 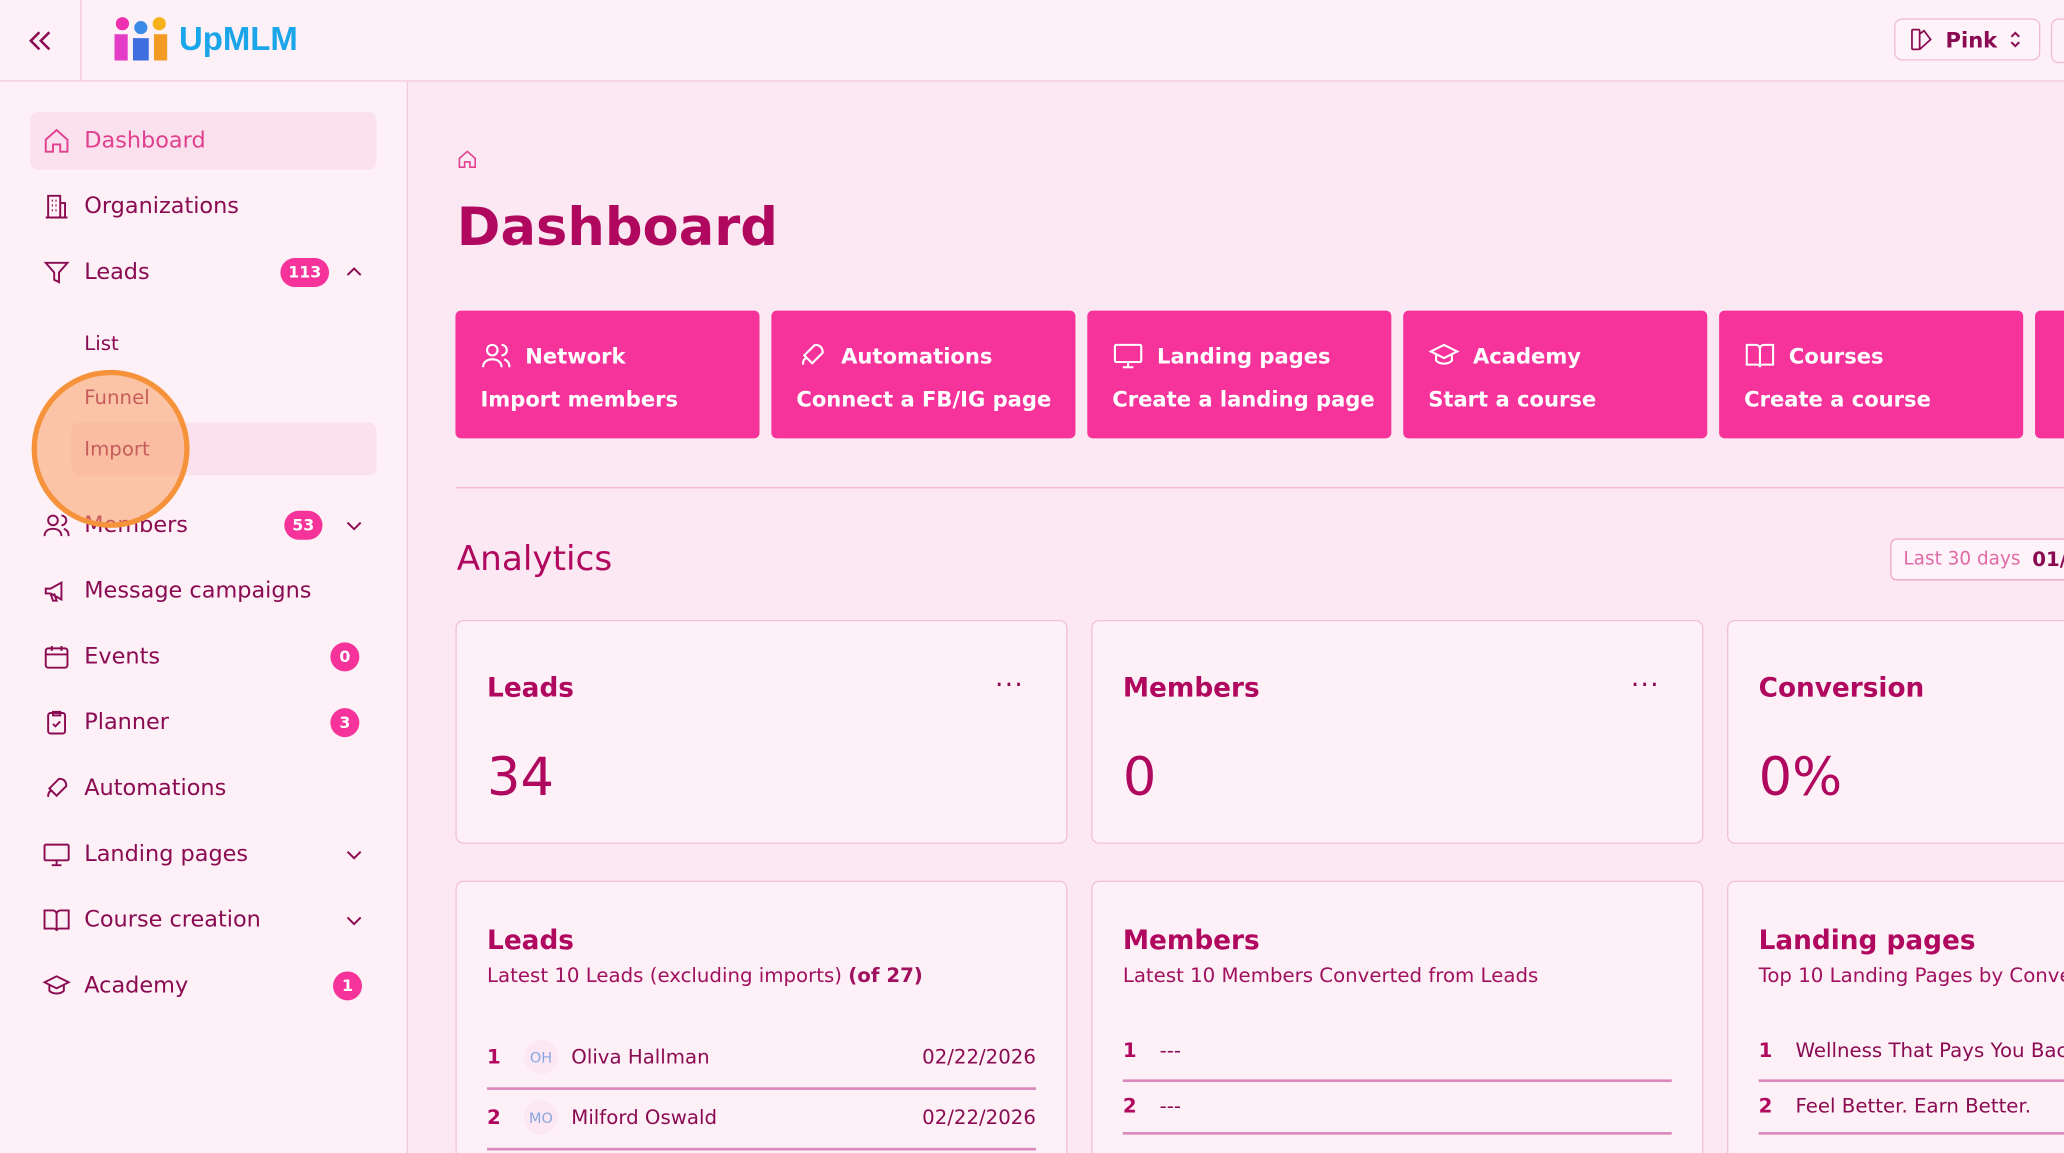 I want to click on quick-action-partial, so click(x=2049, y=374).